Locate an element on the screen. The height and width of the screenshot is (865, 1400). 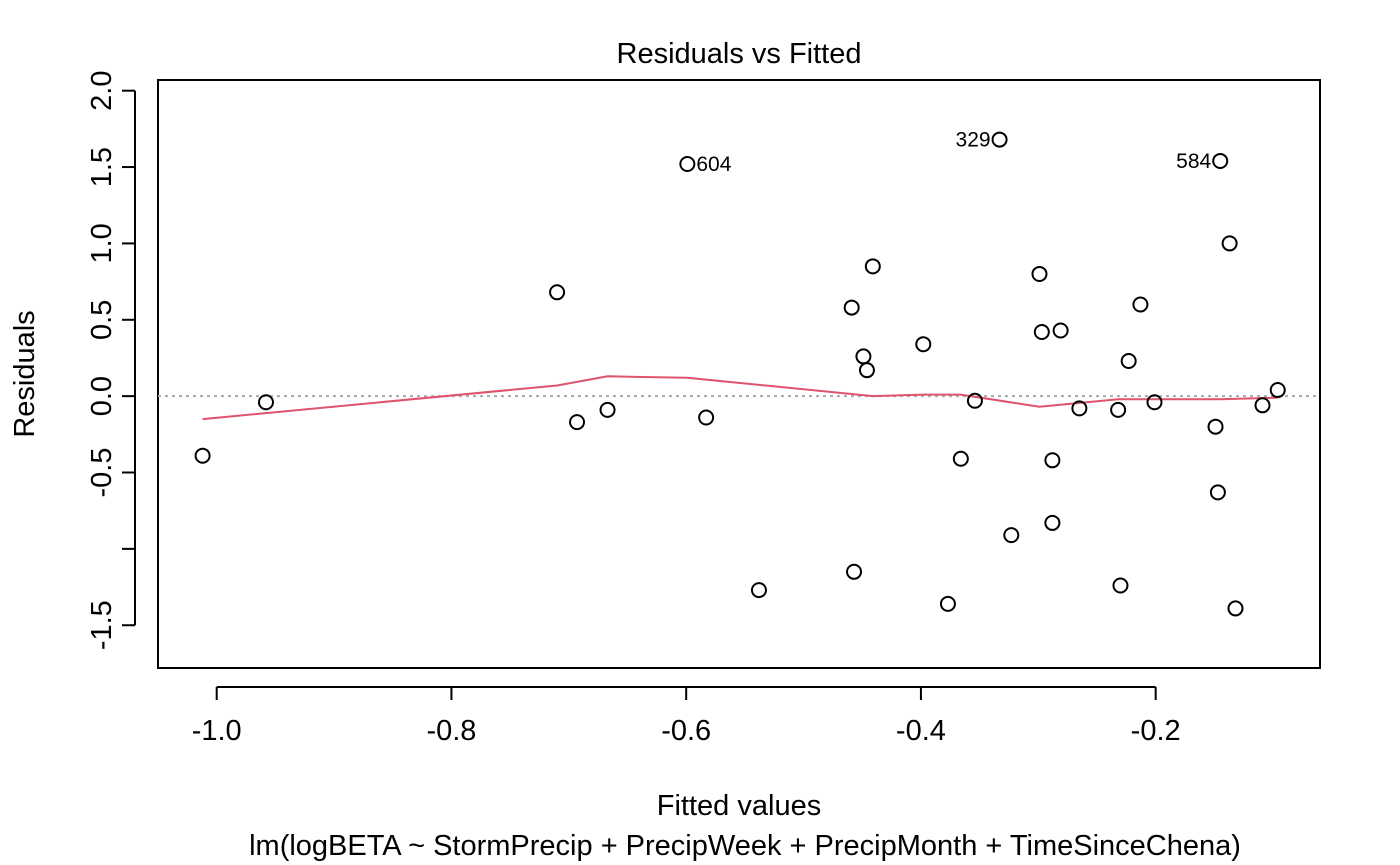
y-tick-label: 1.5 is located at coordinates (102, 167).